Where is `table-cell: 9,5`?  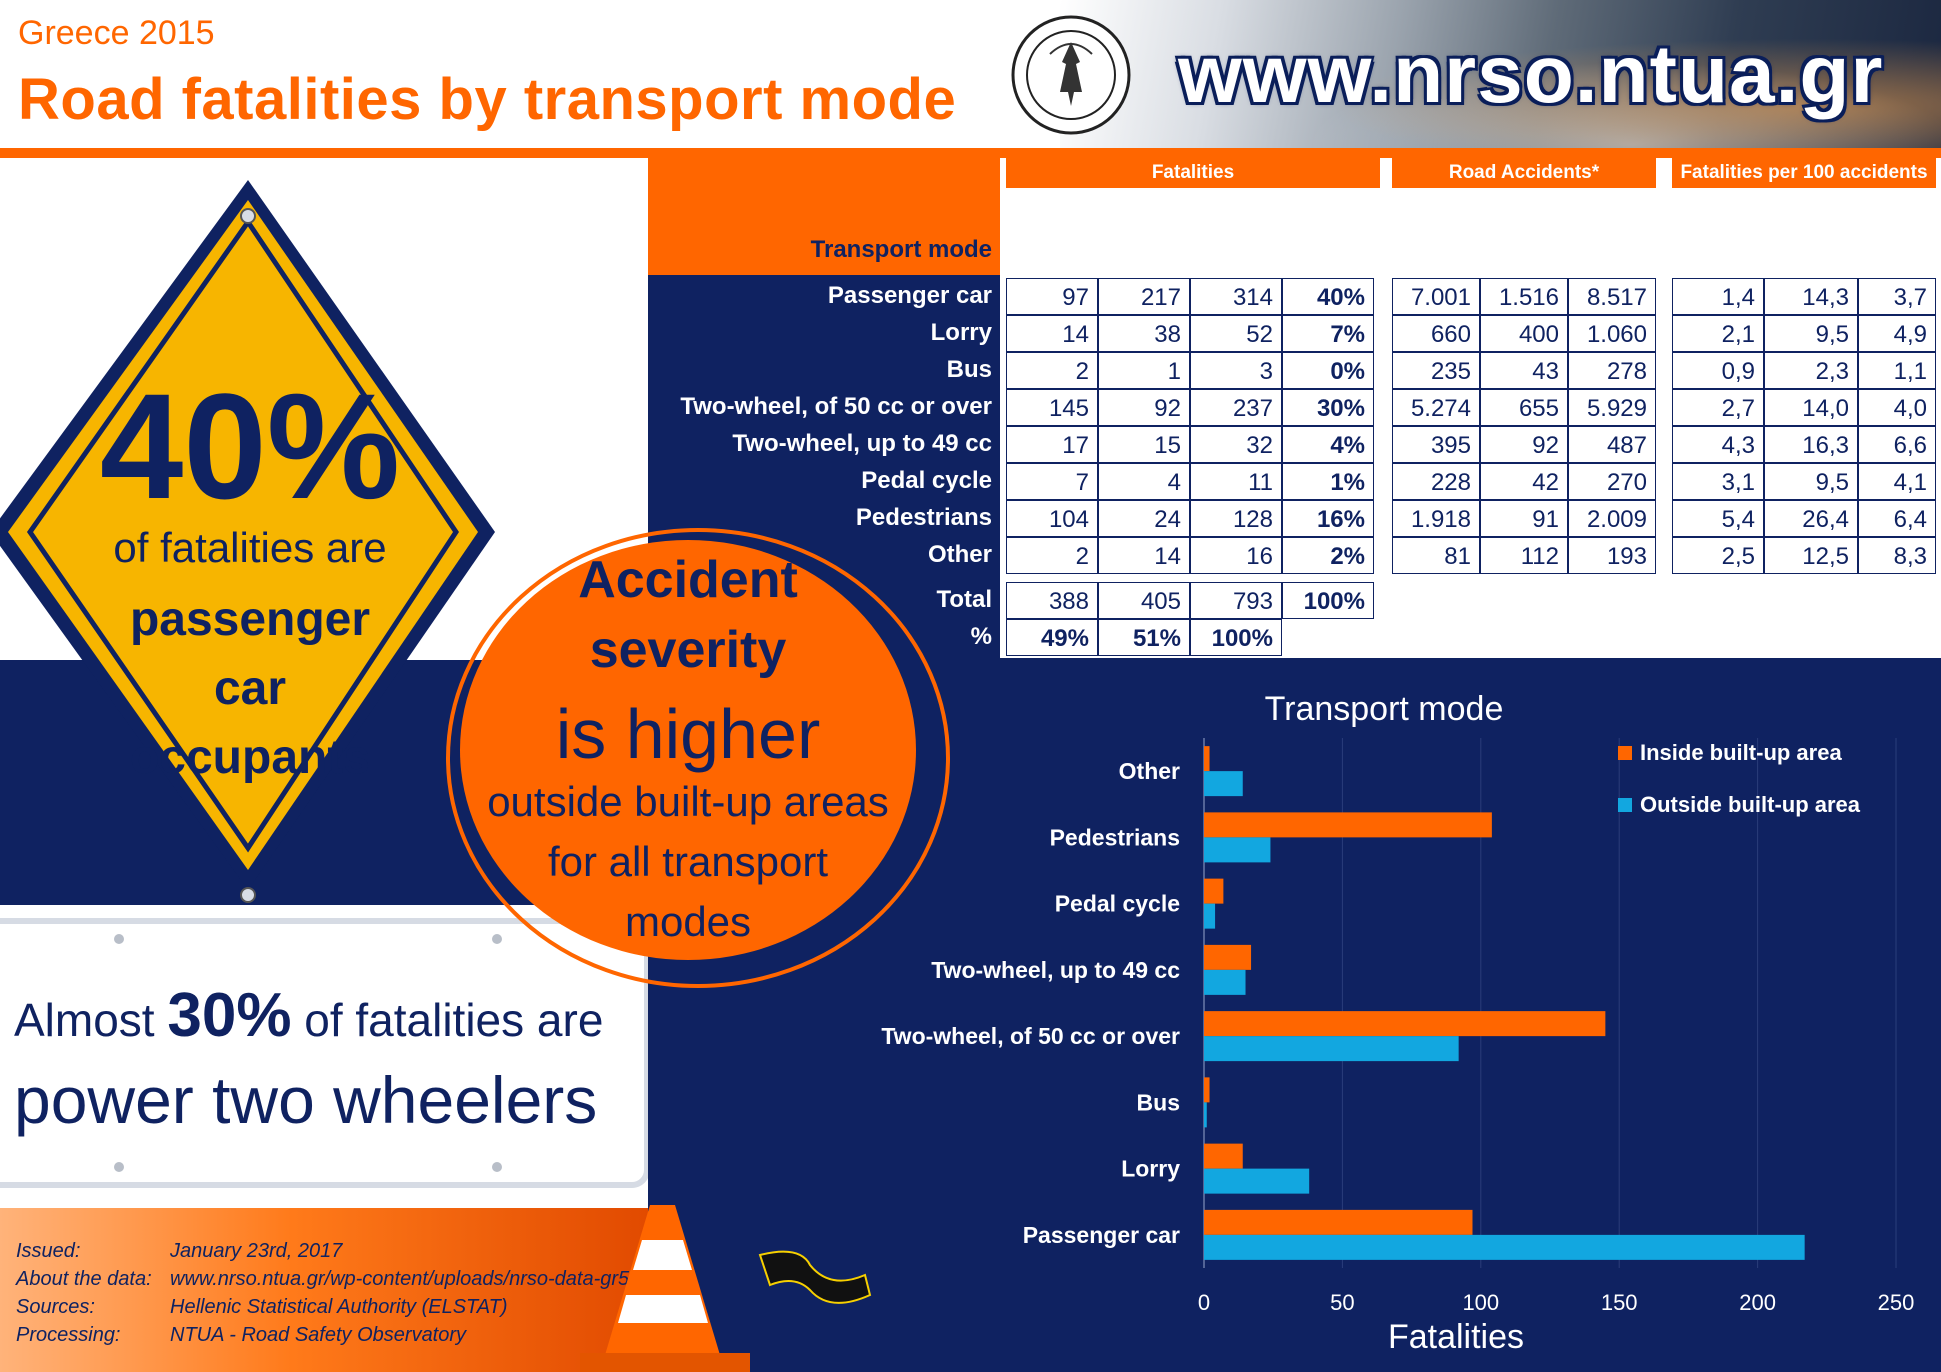
table-cell: 9,5 is located at coordinates (1811, 333).